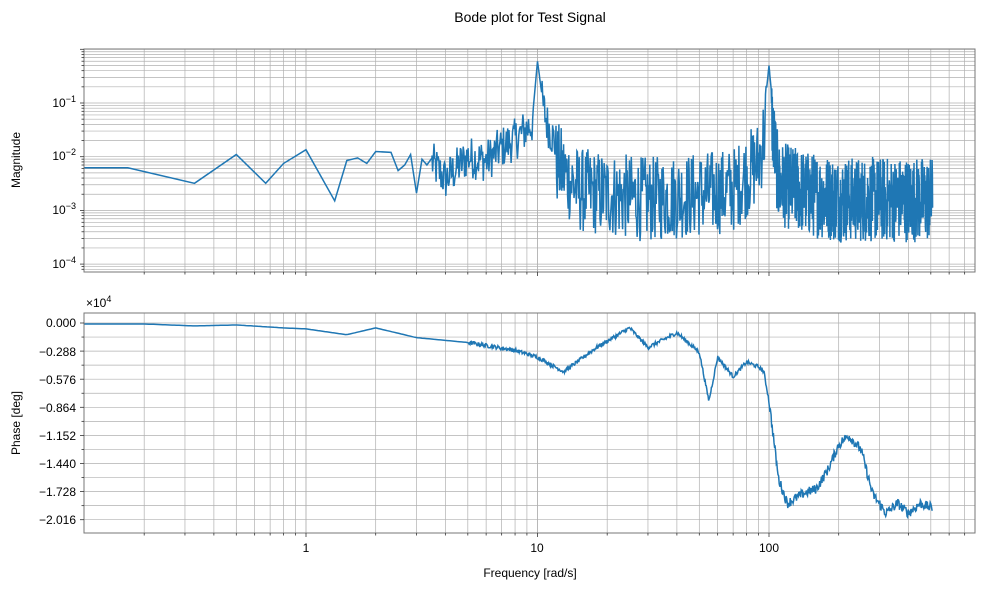 This screenshot has height=590, width=984. Describe the element at coordinates (529, 573) in the screenshot. I see `x-axis-label: Frequency [rad/s]` at that location.